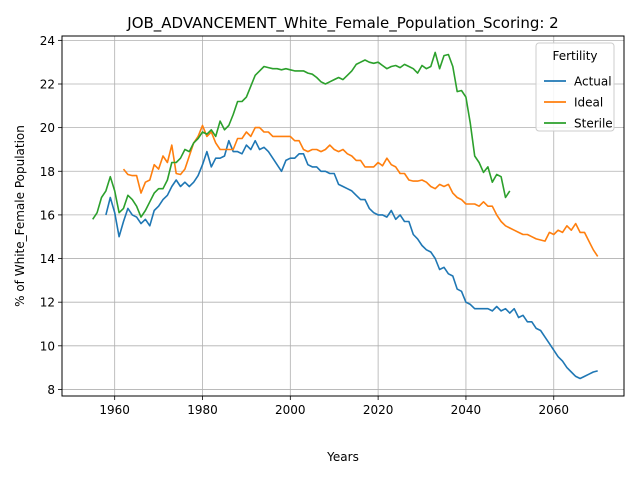 Image resolution: width=640 pixels, height=484 pixels. What do you see at coordinates (202, 410) in the screenshot?
I see `x-tick-label: 1980` at bounding box center [202, 410].